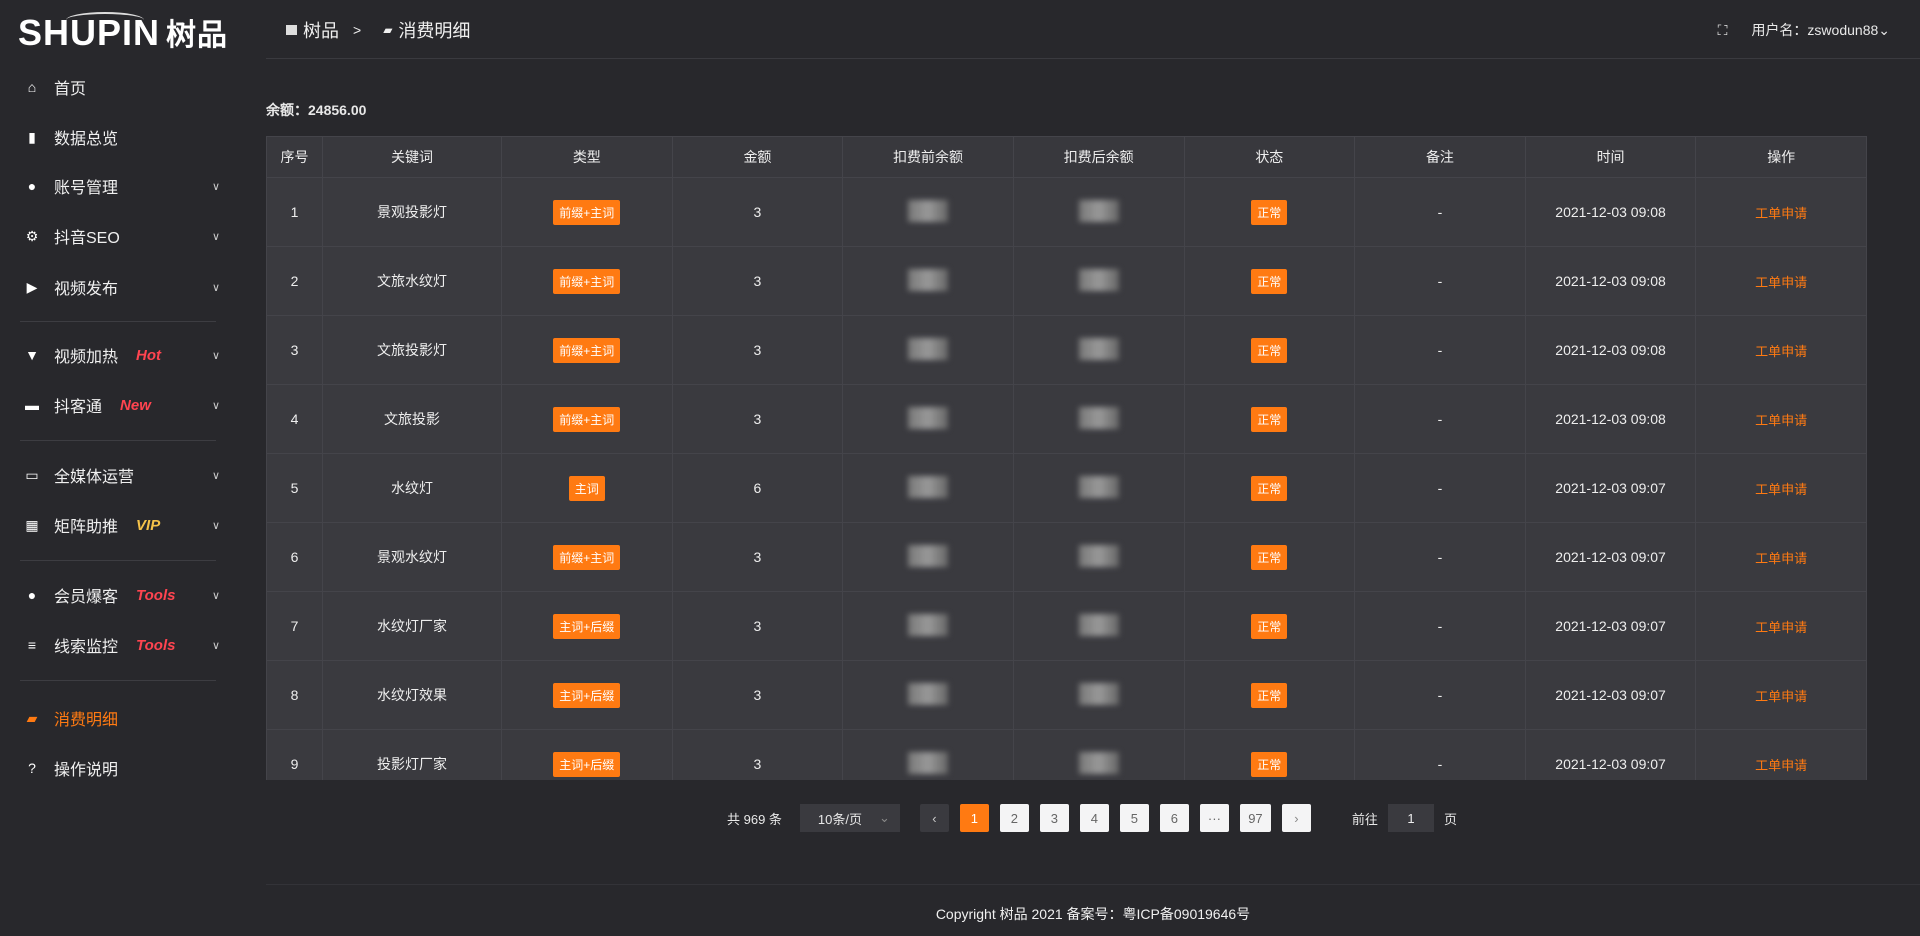 This screenshot has width=1920, height=936. Describe the element at coordinates (1255, 818) in the screenshot. I see `page-button: 97` at that location.